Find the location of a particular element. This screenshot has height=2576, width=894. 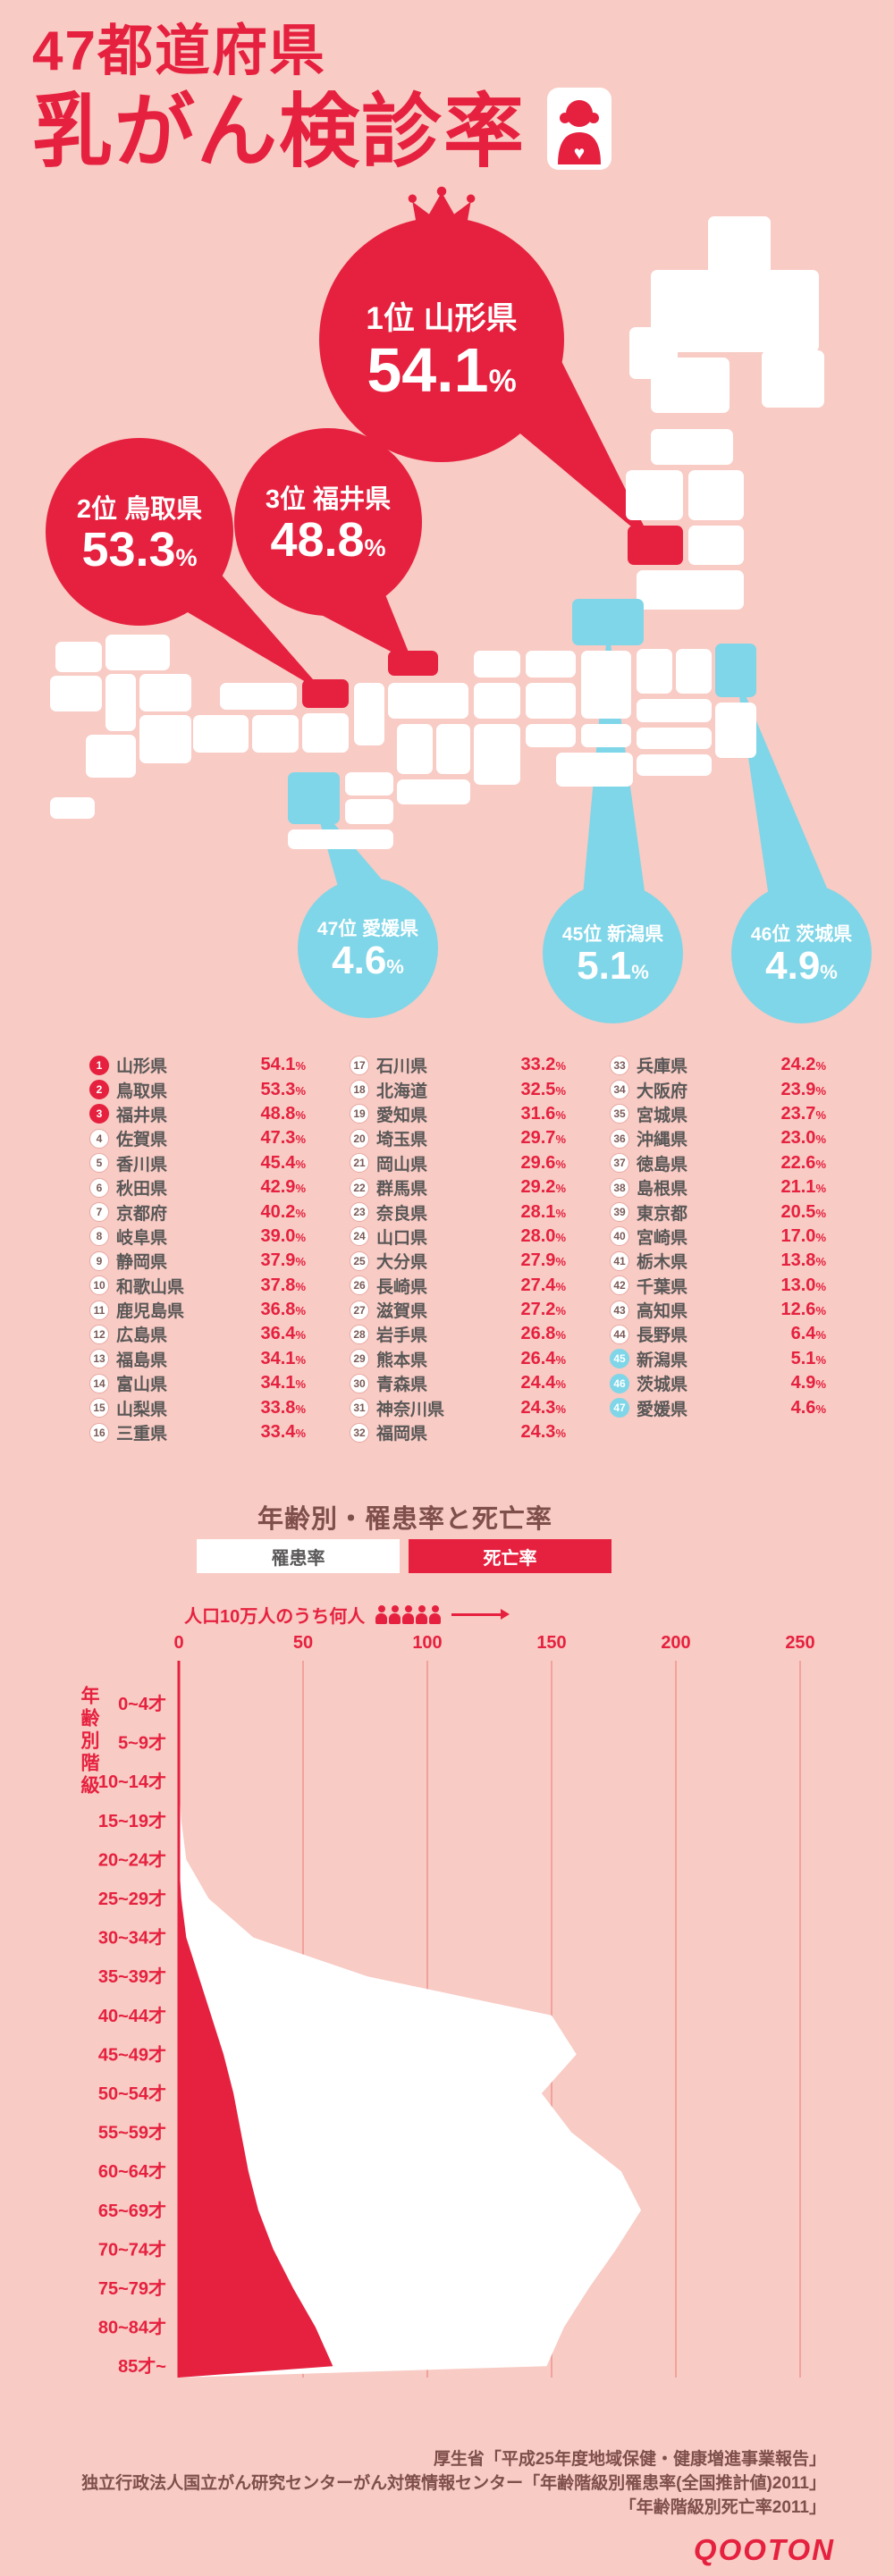

age-label: 35~39才 is located at coordinates (132, 1977).